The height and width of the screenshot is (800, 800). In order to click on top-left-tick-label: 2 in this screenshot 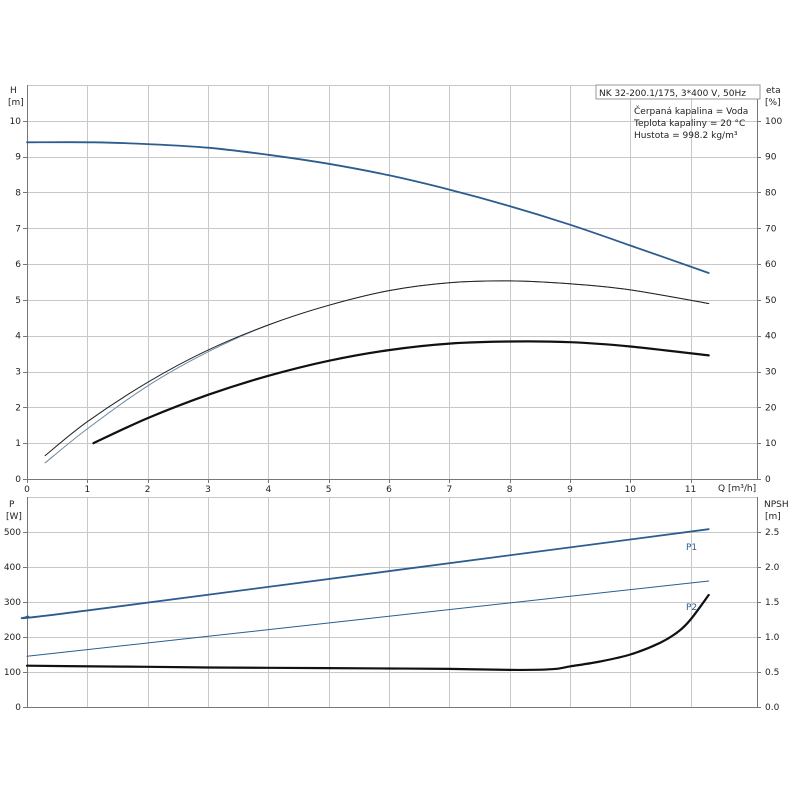, I will do `click(18, 408)`.